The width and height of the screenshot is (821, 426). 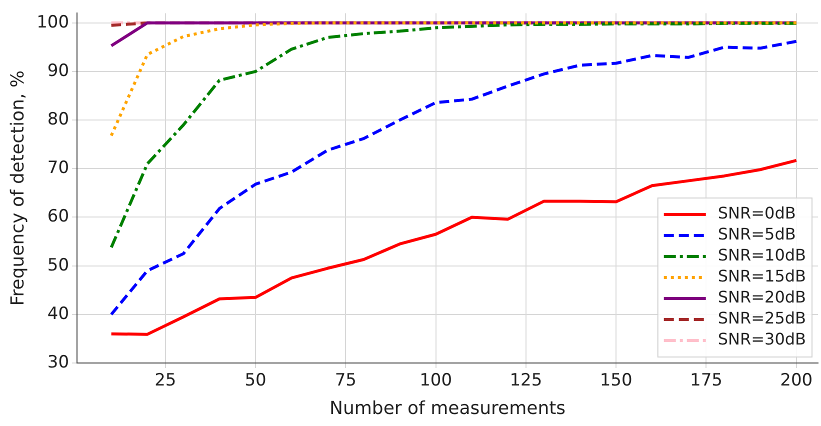 I want to click on legend-label: SNR=30dB, so click(x=762, y=339).